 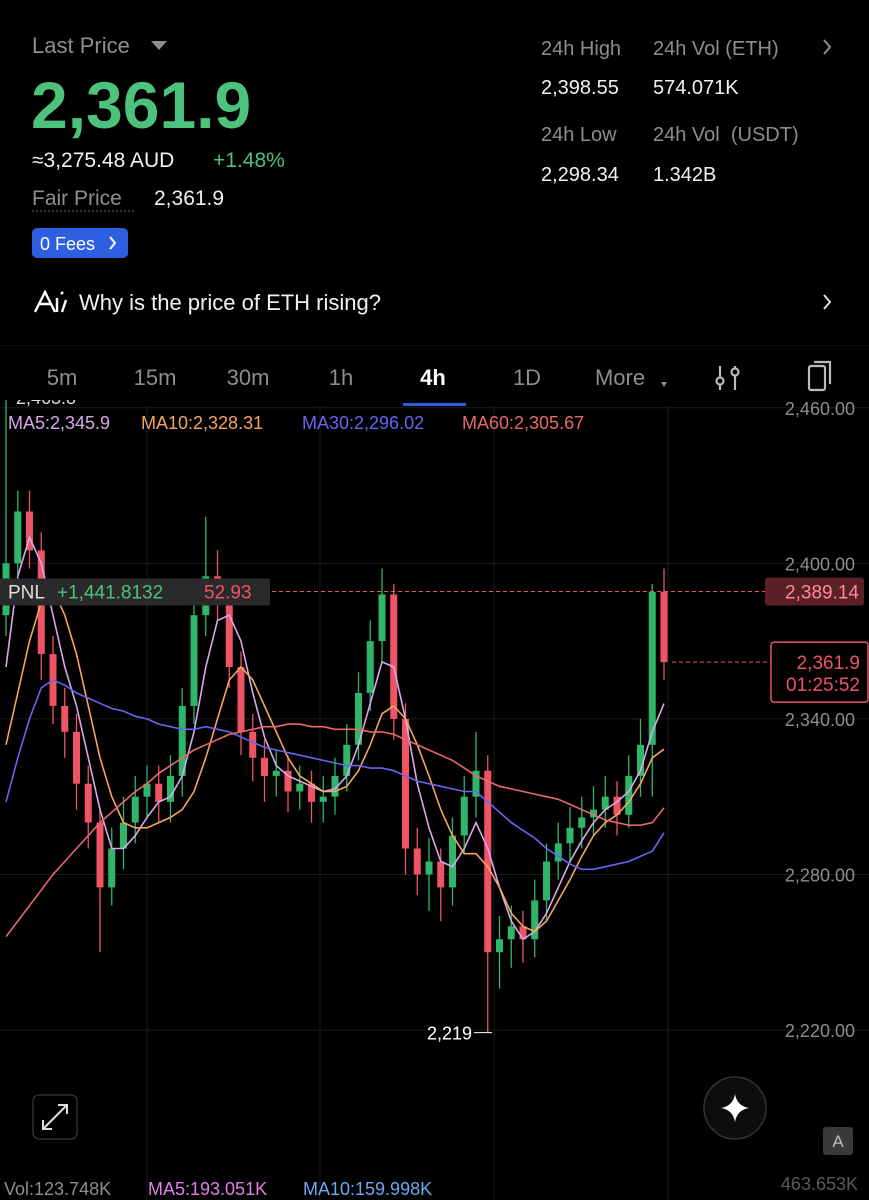 I want to click on stat-label: 24h Vol (USDT), so click(x=726, y=135).